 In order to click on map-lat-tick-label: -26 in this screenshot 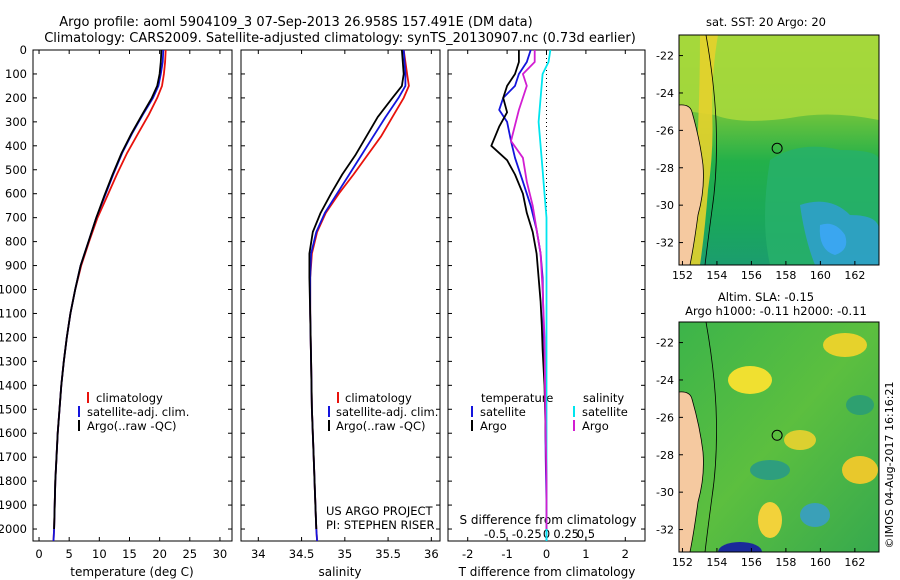, I will do `click(665, 130)`.